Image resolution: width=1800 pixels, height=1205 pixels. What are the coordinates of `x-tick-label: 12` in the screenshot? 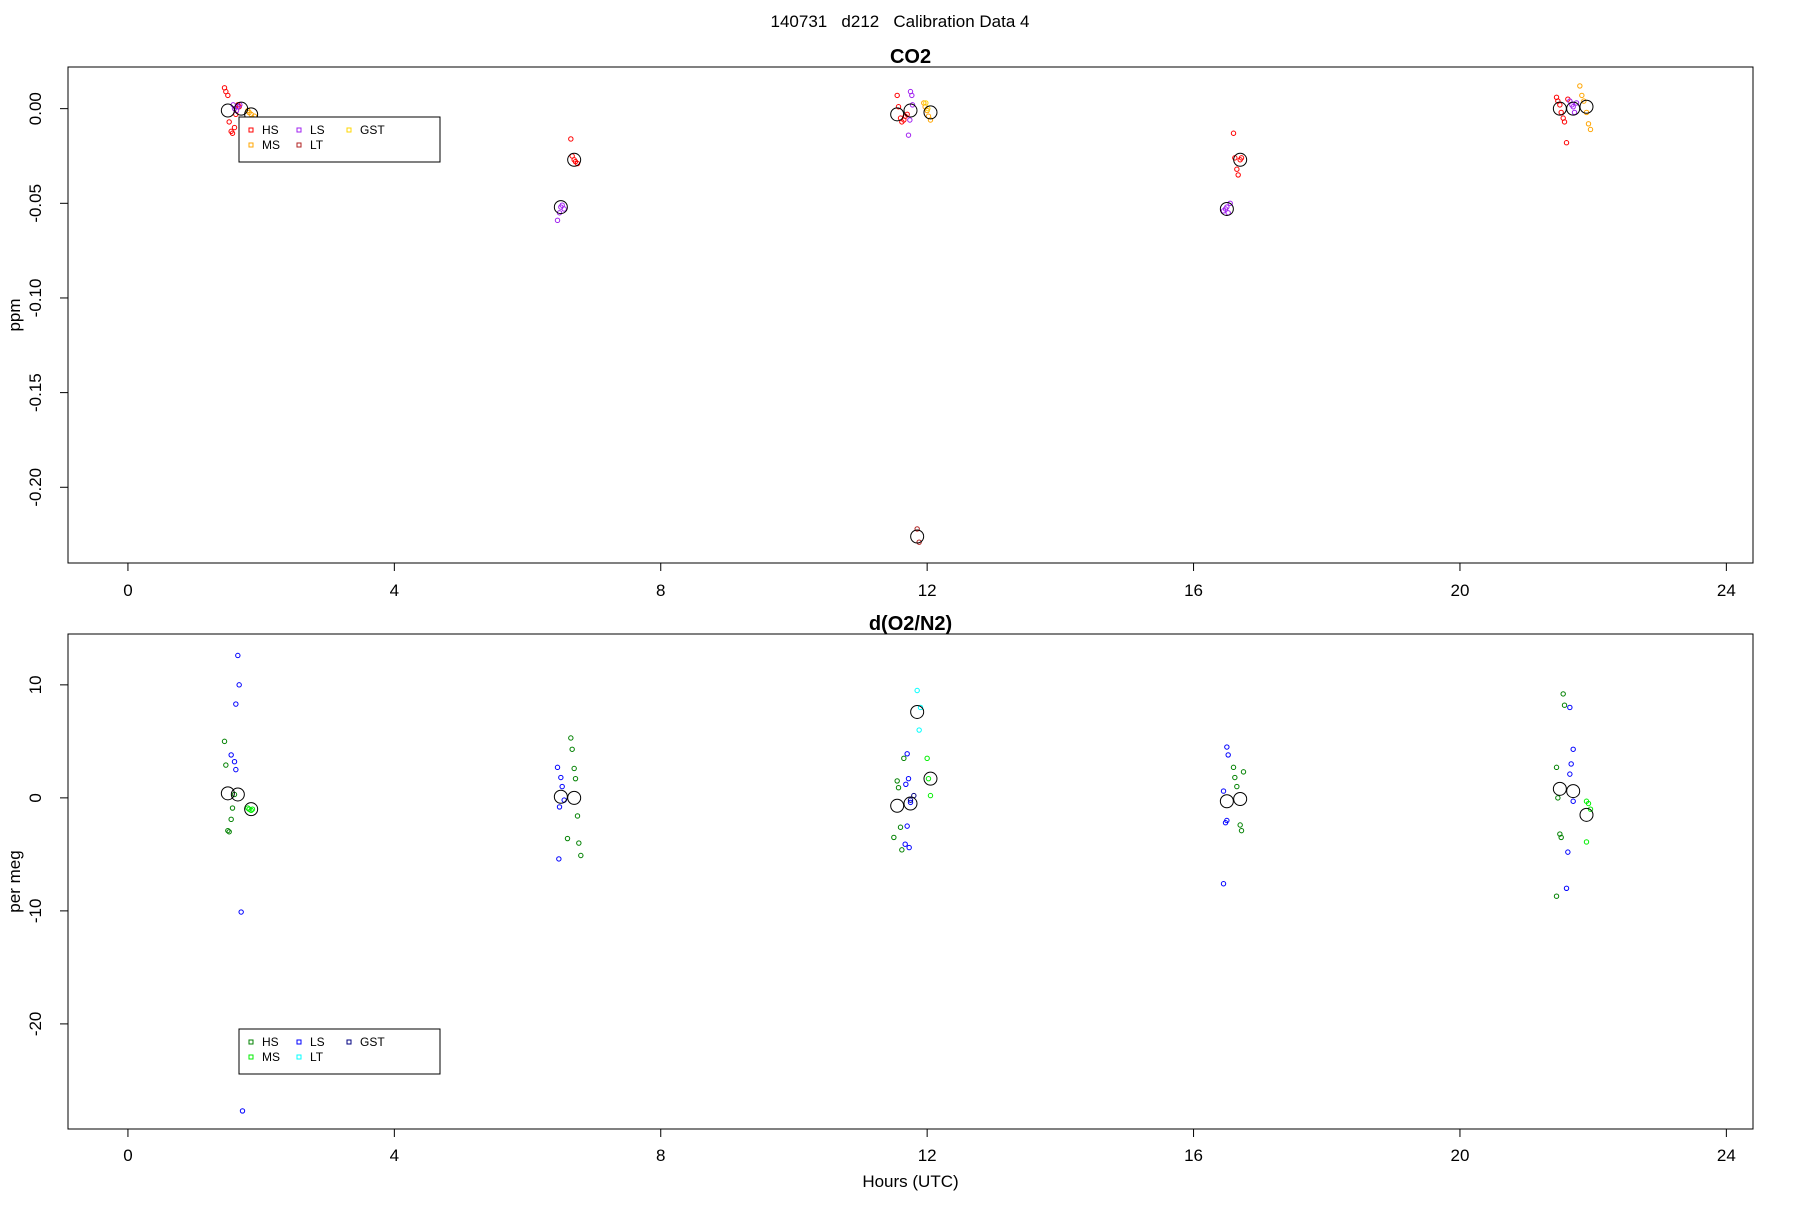 It's located at (927, 1155).